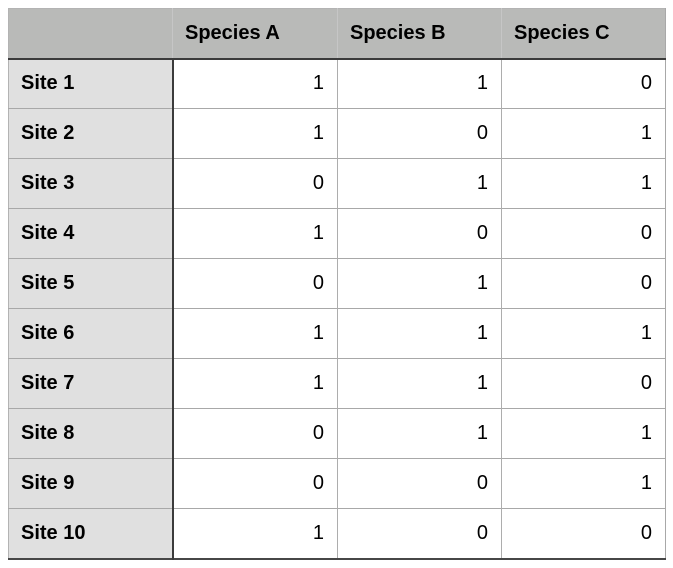 This screenshot has width=673, height=568. Describe the element at coordinates (91, 533) in the screenshot. I see `row-header: Site 10` at that location.